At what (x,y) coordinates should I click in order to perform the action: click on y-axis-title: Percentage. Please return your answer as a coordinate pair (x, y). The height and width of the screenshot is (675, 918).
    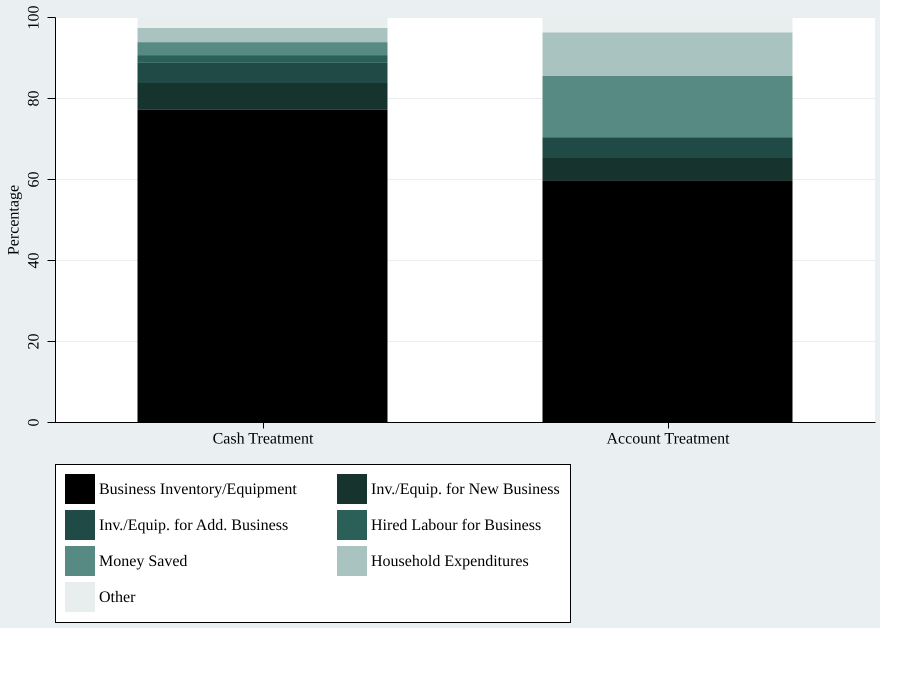
    Looking at the image, I should click on (14, 220).